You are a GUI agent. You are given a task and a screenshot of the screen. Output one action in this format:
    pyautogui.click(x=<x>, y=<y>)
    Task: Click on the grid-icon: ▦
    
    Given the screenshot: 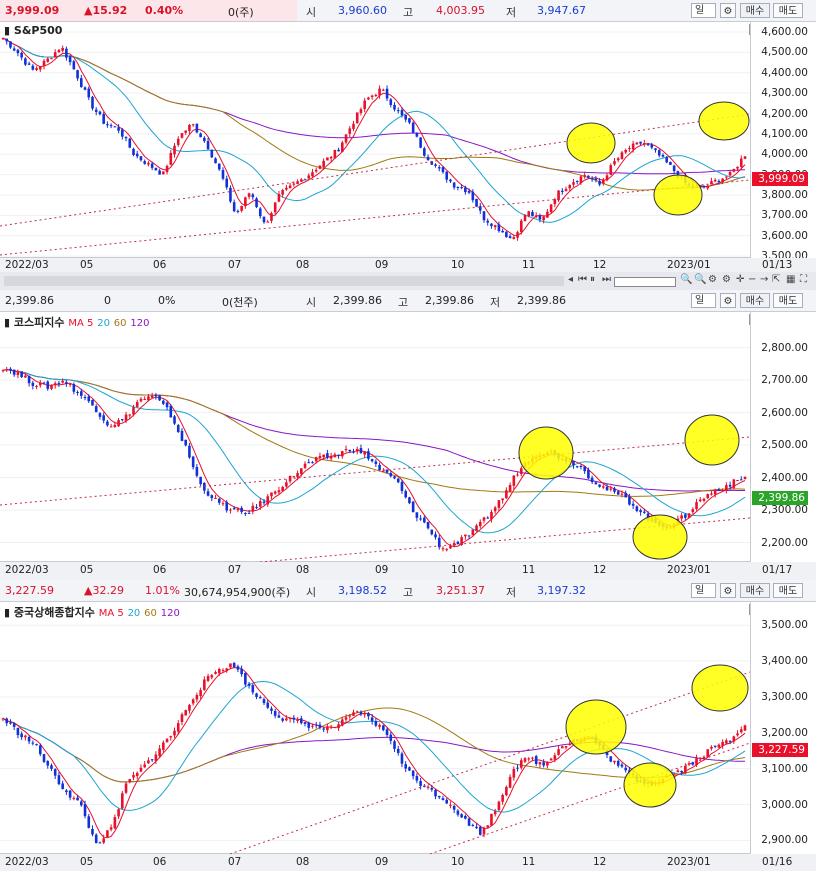 What is the action you would take?
    pyautogui.click(x=791, y=279)
    